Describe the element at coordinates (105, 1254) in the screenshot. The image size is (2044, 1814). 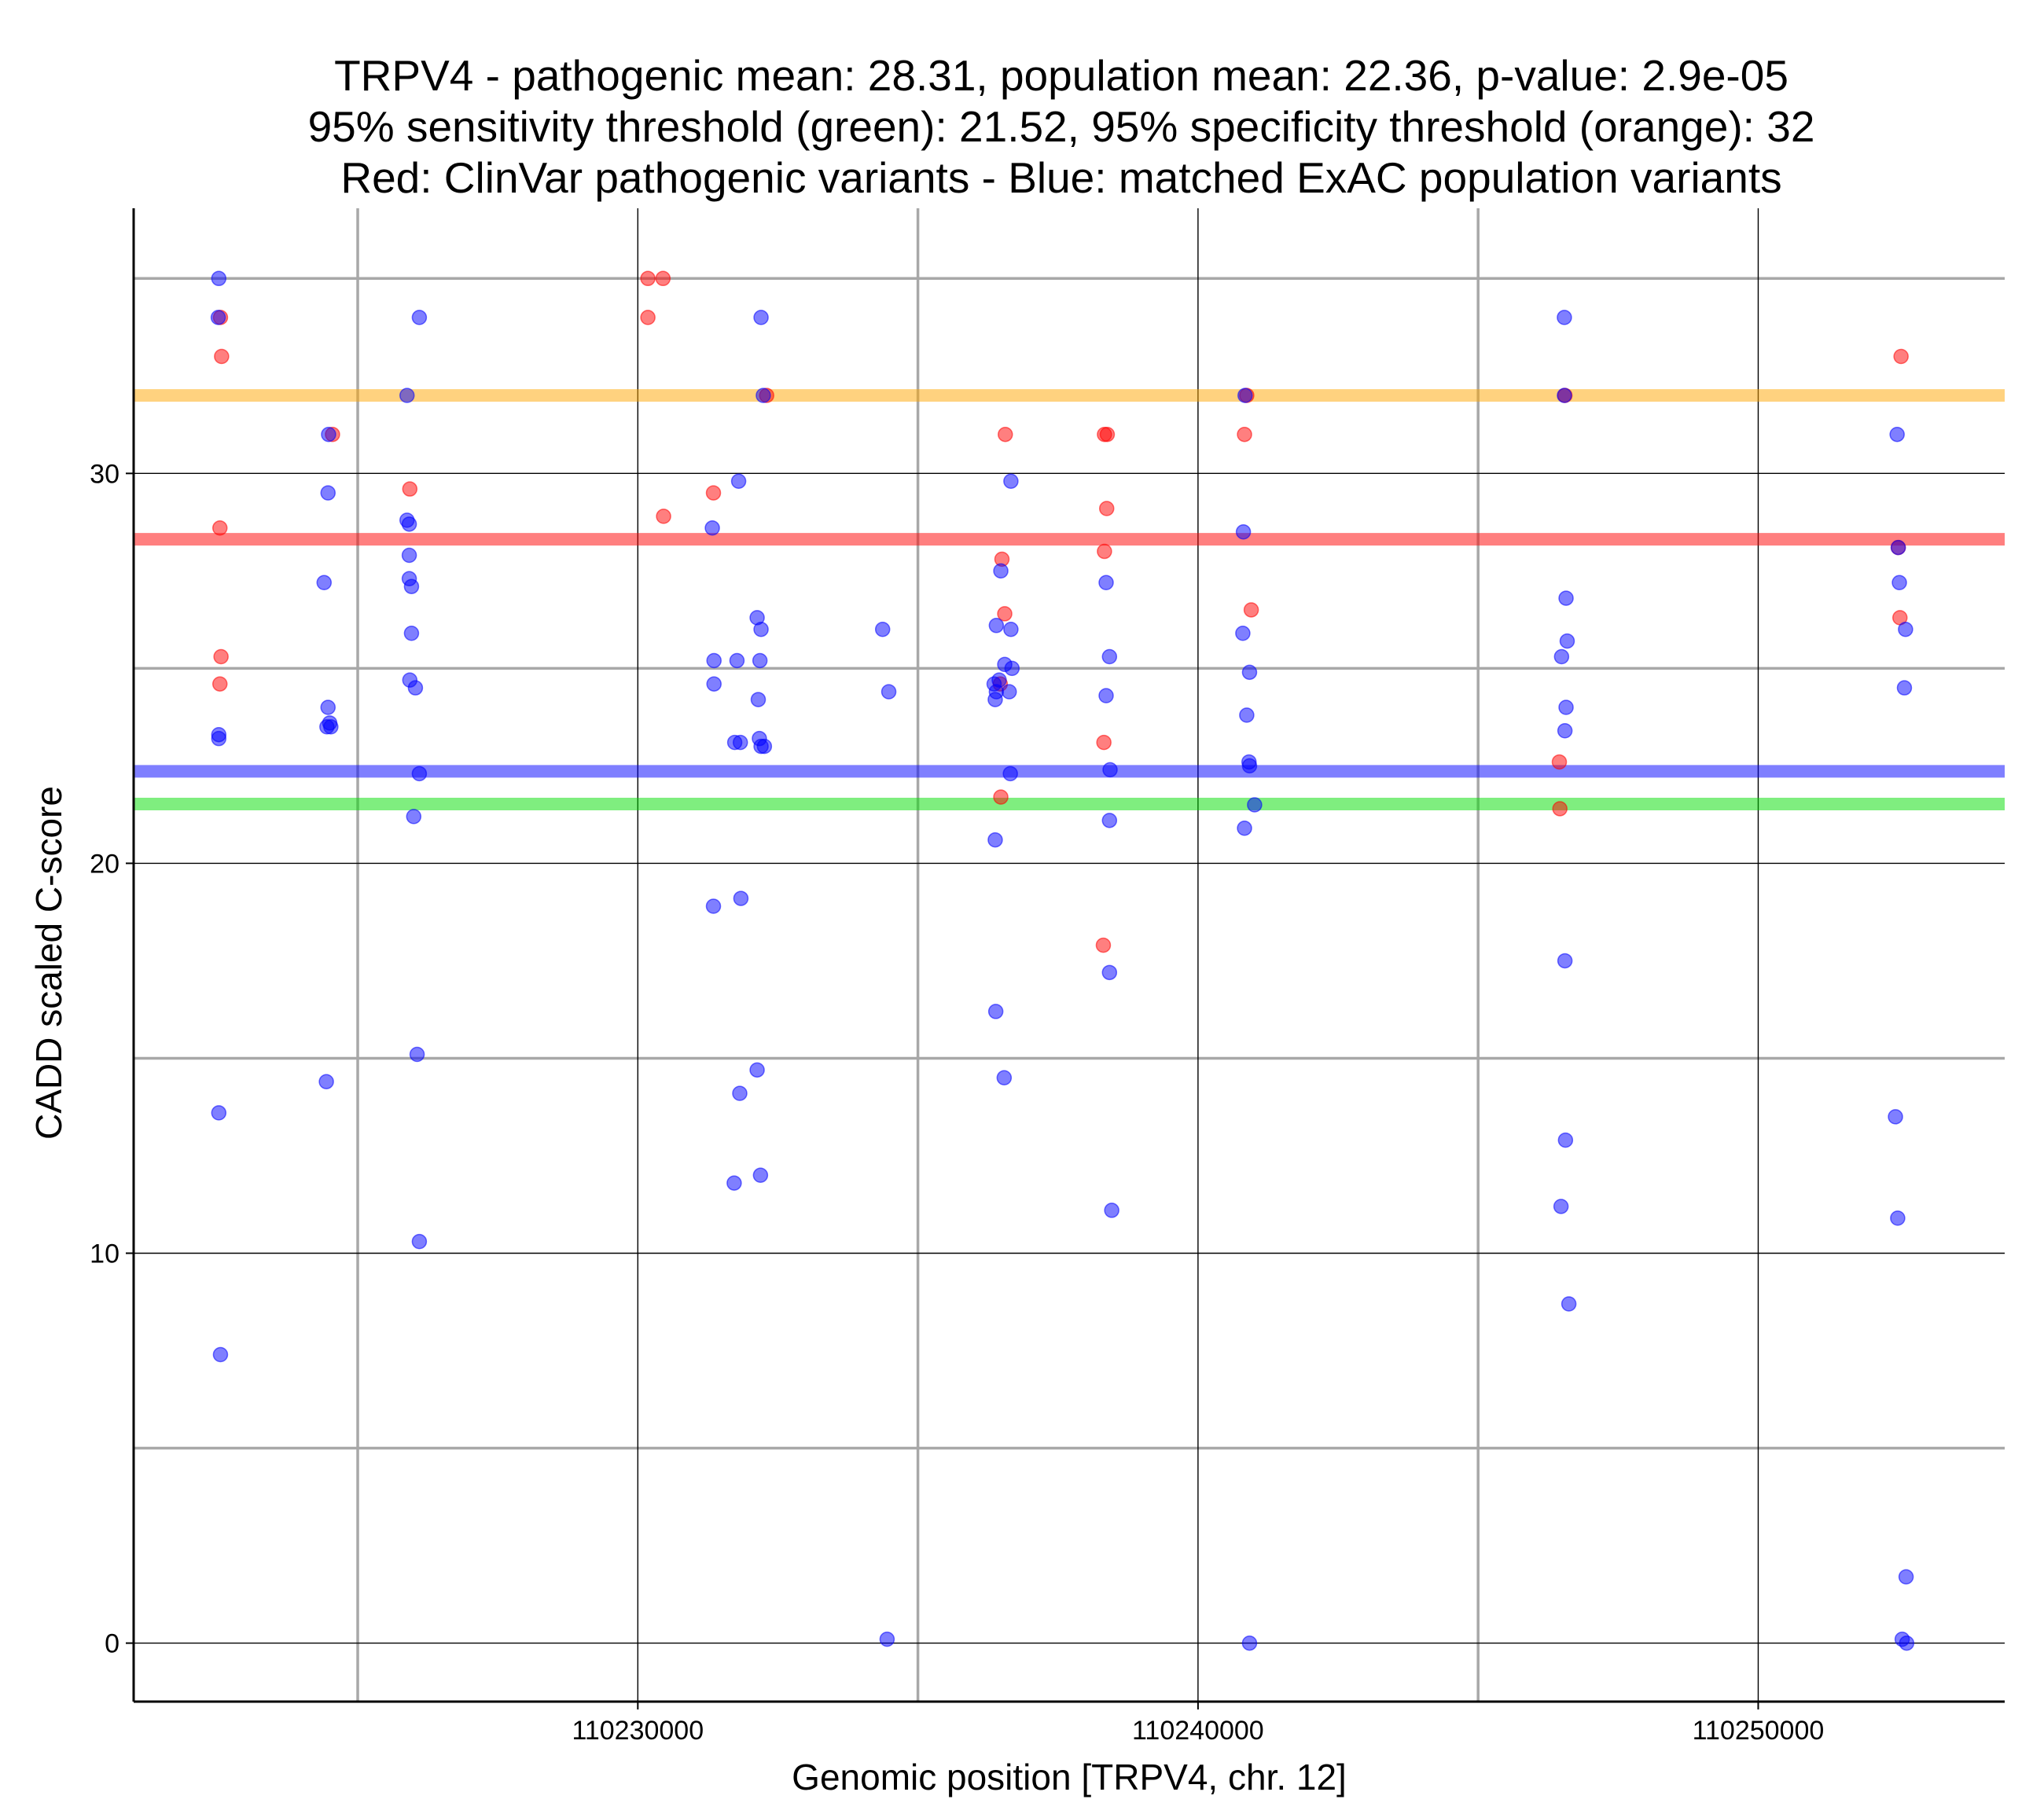
I see `y-tick-label: 10` at that location.